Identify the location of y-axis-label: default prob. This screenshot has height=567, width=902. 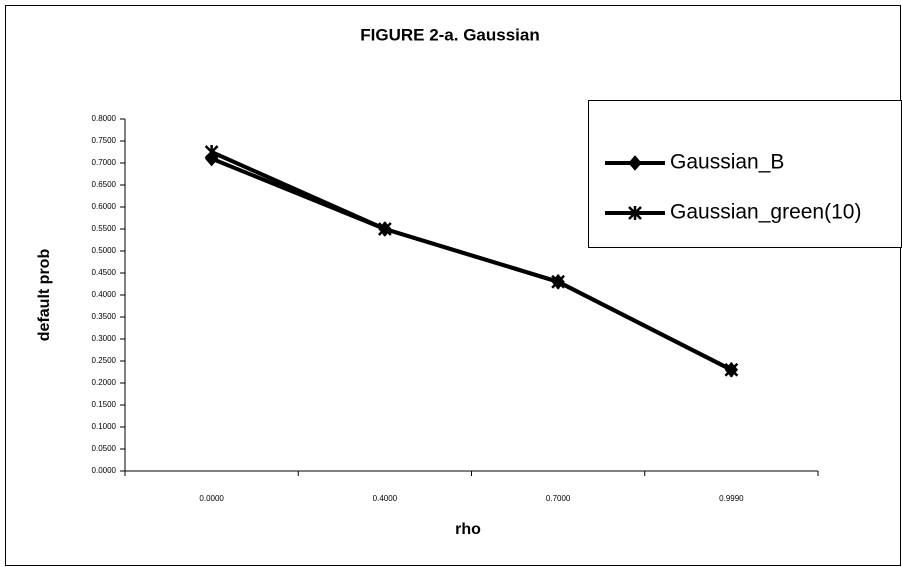
(44, 295).